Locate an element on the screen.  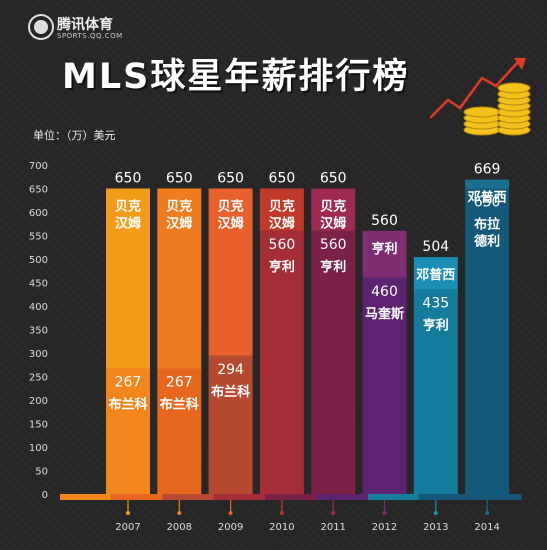
y-tick-label: 550 is located at coordinates (38, 237).